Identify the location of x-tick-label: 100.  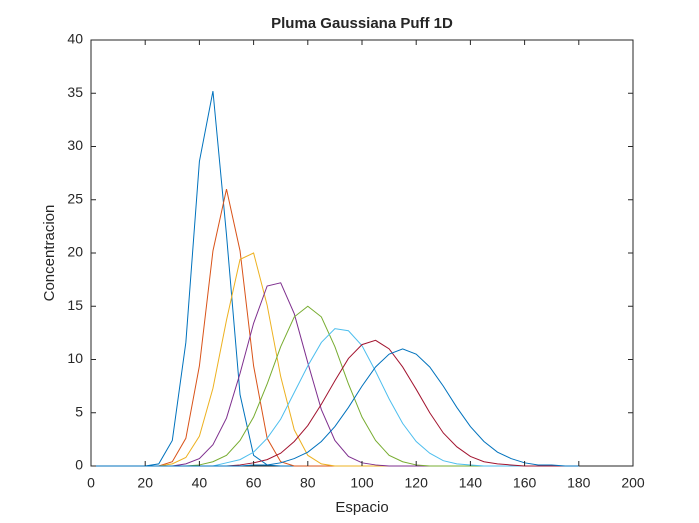
(362, 483).